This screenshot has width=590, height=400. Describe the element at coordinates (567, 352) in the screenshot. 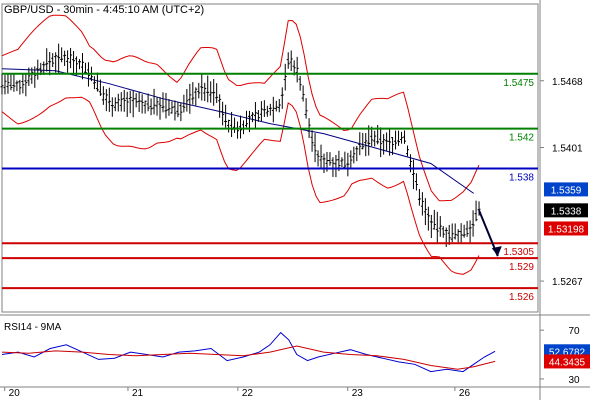

I see `rsi-badge-label: 52.6782` at that location.